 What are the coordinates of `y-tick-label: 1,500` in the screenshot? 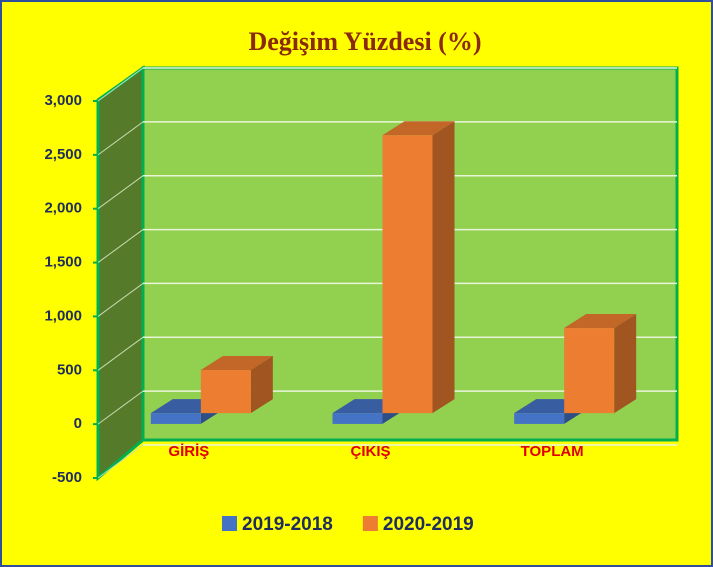 It's located at (63, 262).